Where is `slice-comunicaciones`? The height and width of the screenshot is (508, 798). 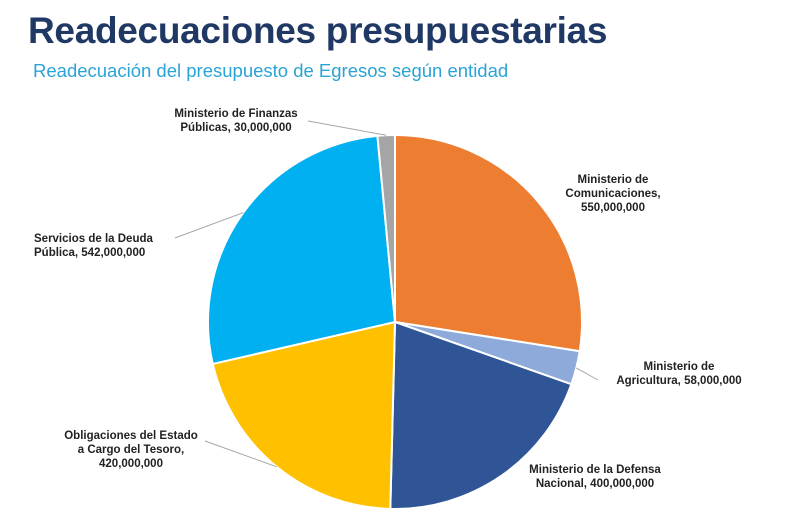
slice-comunicaciones is located at coordinates (488, 243).